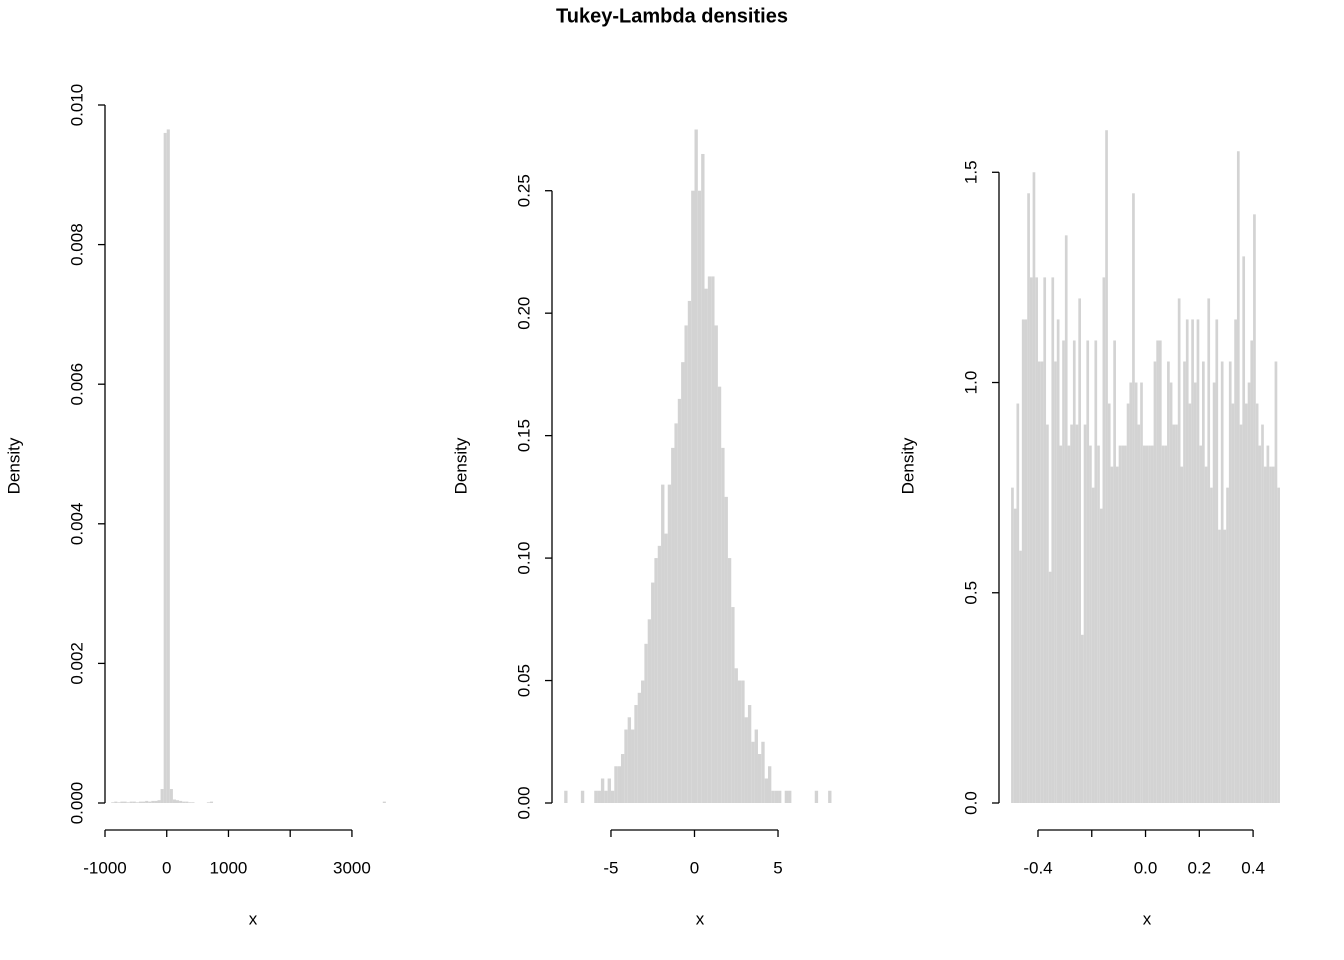 The width and height of the screenshot is (1344, 960). Describe the element at coordinates (1253, 867) in the screenshot. I see `x-tick-label: 0.4` at that location.